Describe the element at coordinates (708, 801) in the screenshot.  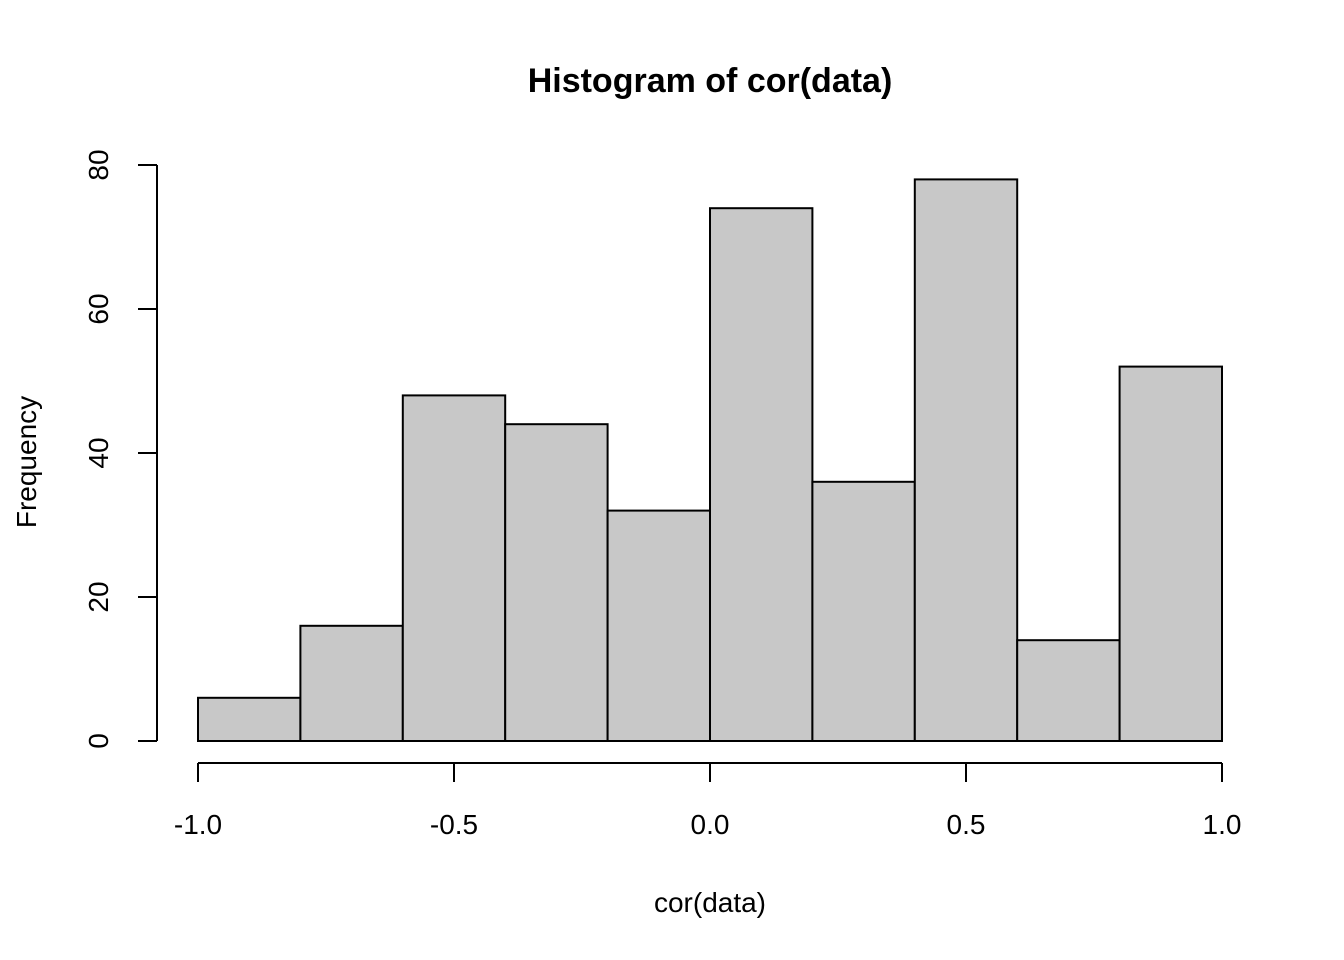
I see `x-axis: -1.0 -0.5 0.0 0.5 1.0` at that location.